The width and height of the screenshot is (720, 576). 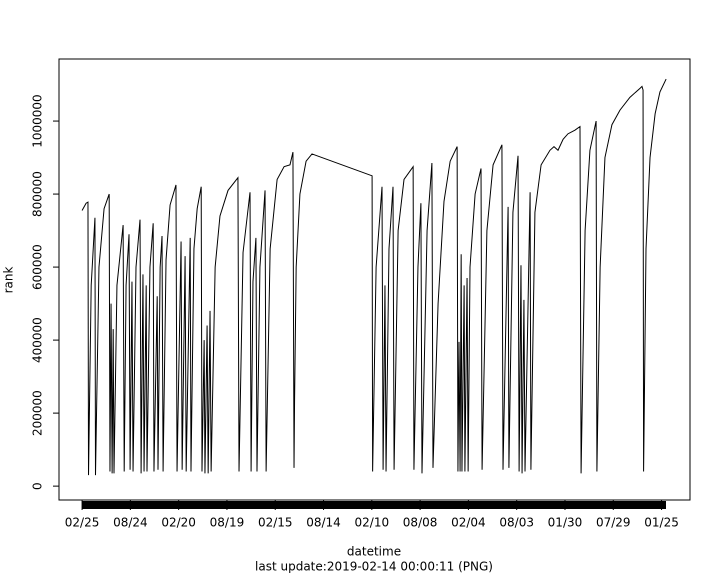 What do you see at coordinates (516, 523) in the screenshot?
I see `x-tick-label: 08/03` at bounding box center [516, 523].